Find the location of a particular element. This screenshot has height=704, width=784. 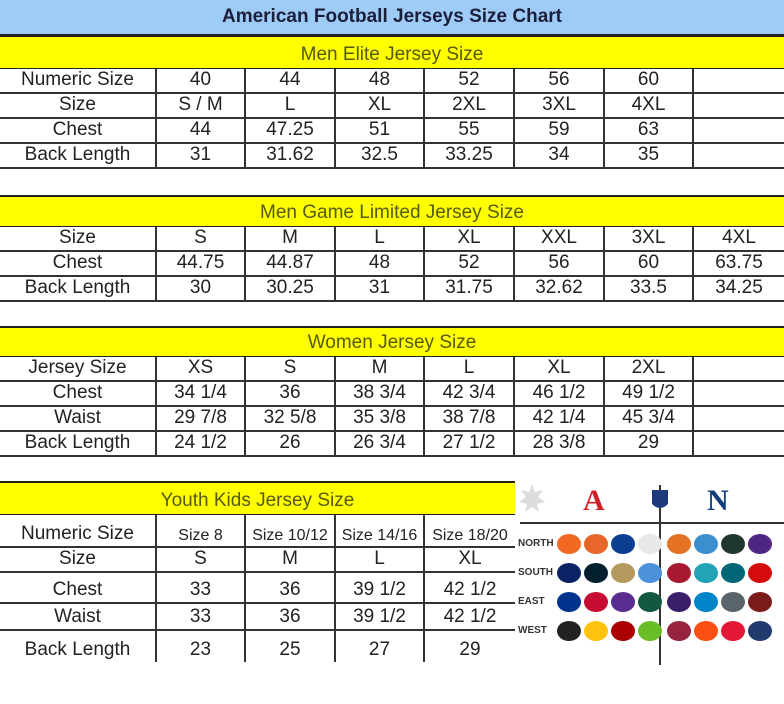

table-cell: 46 1/2 is located at coordinates (560, 393).